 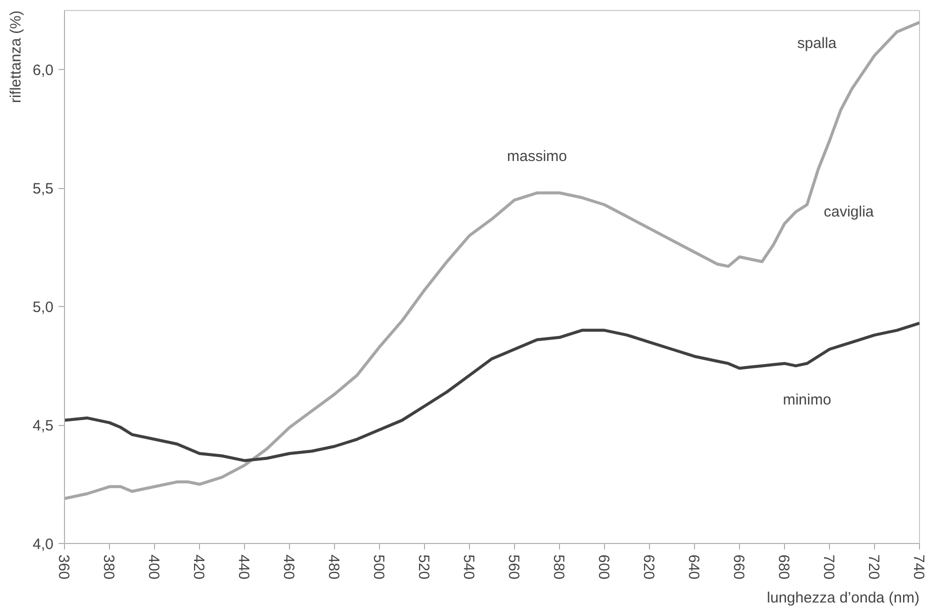 I want to click on y-axis-title: riflettanza (%), so click(x=16, y=57).